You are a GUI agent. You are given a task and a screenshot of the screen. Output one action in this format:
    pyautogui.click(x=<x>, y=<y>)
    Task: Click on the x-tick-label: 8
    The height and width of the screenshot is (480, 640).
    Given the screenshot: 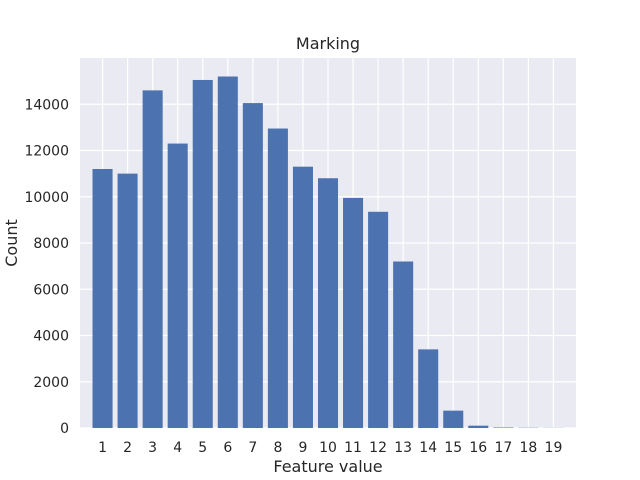 What is the action you would take?
    pyautogui.click(x=277, y=448)
    